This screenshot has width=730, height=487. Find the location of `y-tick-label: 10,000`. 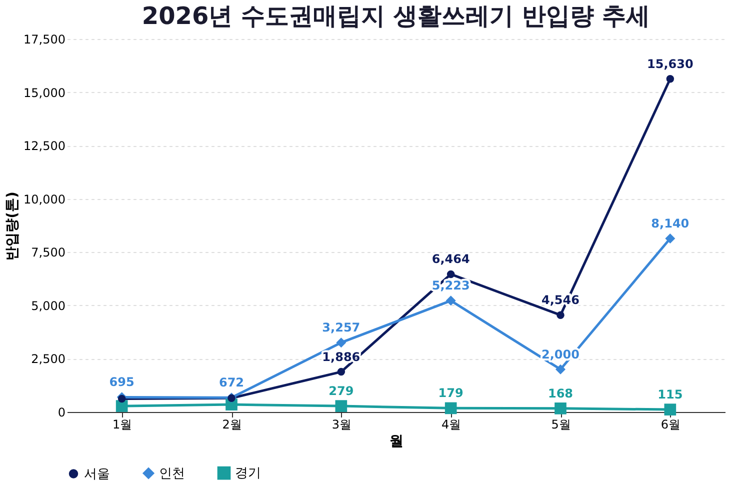

y-tick-label: 10,000 is located at coordinates (45, 199).